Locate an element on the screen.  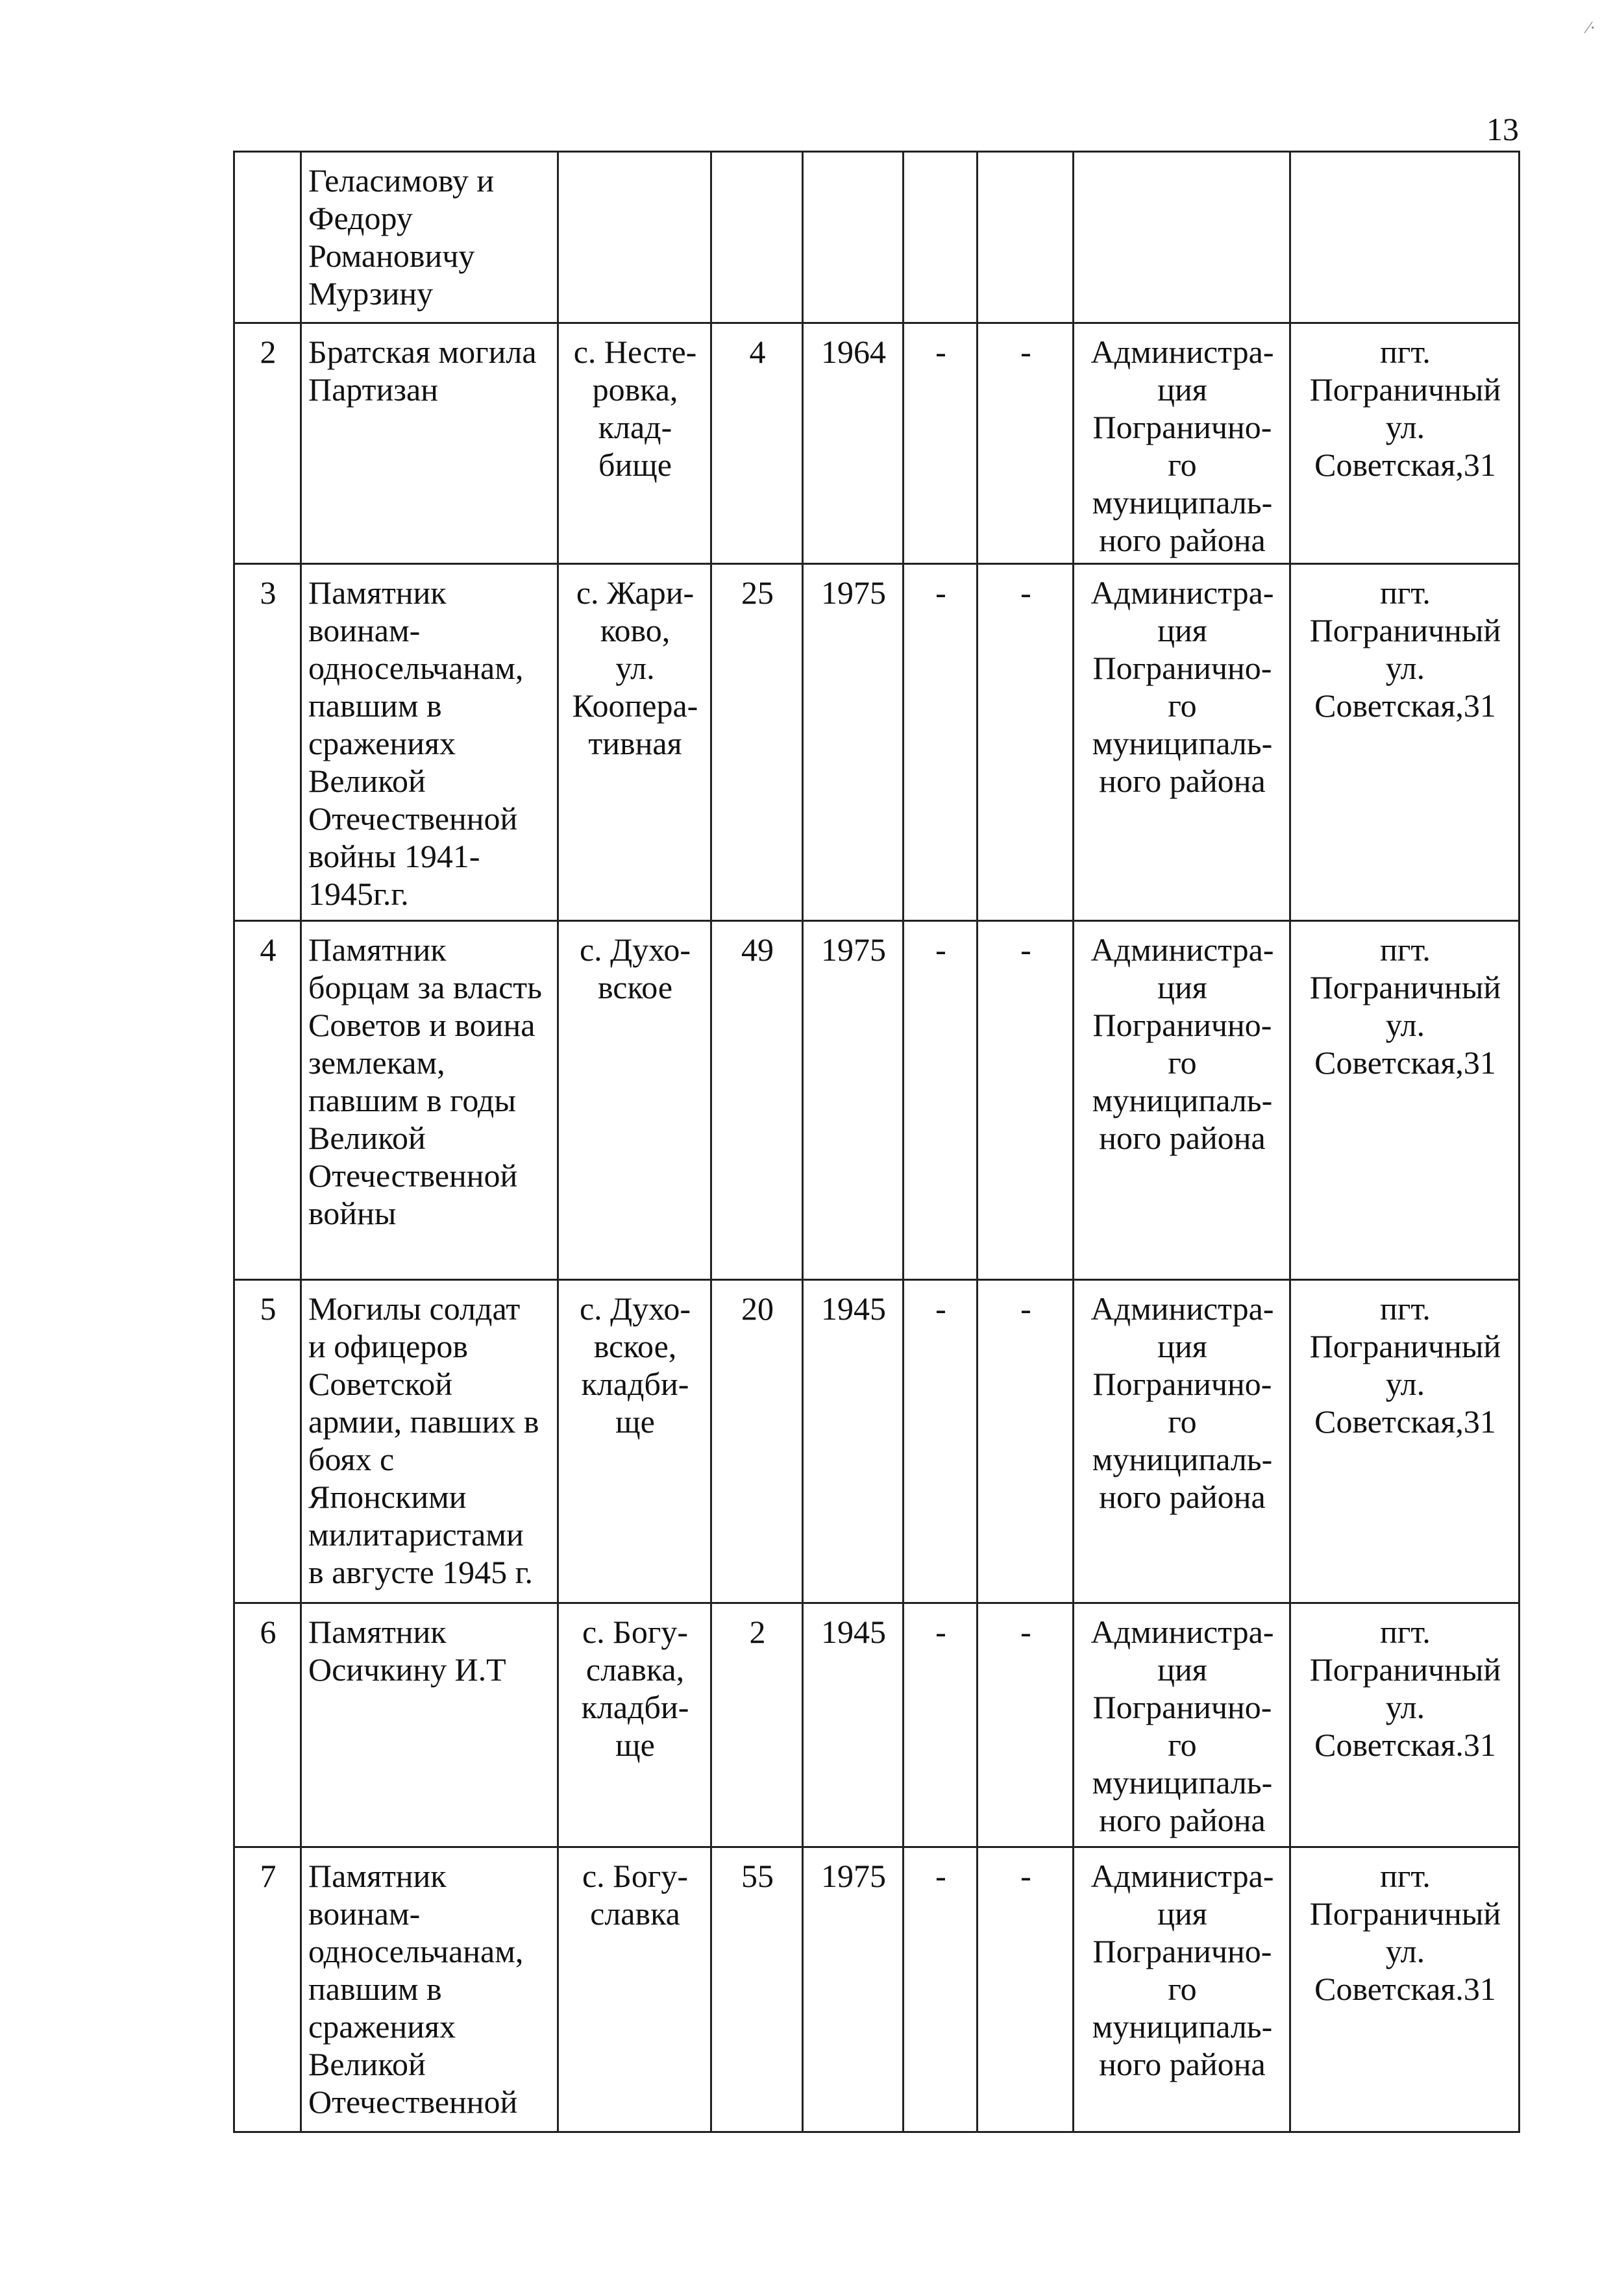
memorial-name-cell: Геласимову и Федору Романовичу Мурзину is located at coordinates (429, 237).